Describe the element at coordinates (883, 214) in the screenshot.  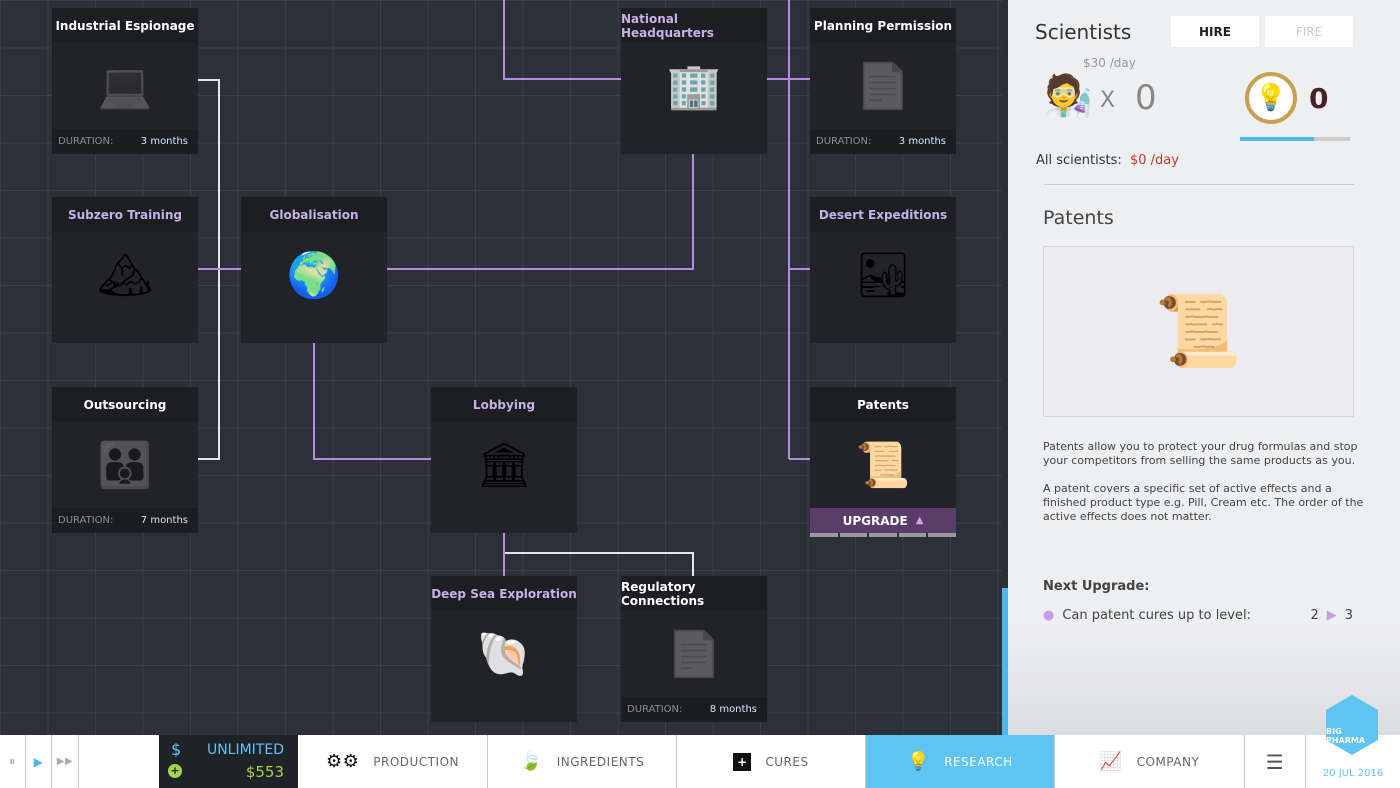
I see `card-title: Desert Expeditions` at that location.